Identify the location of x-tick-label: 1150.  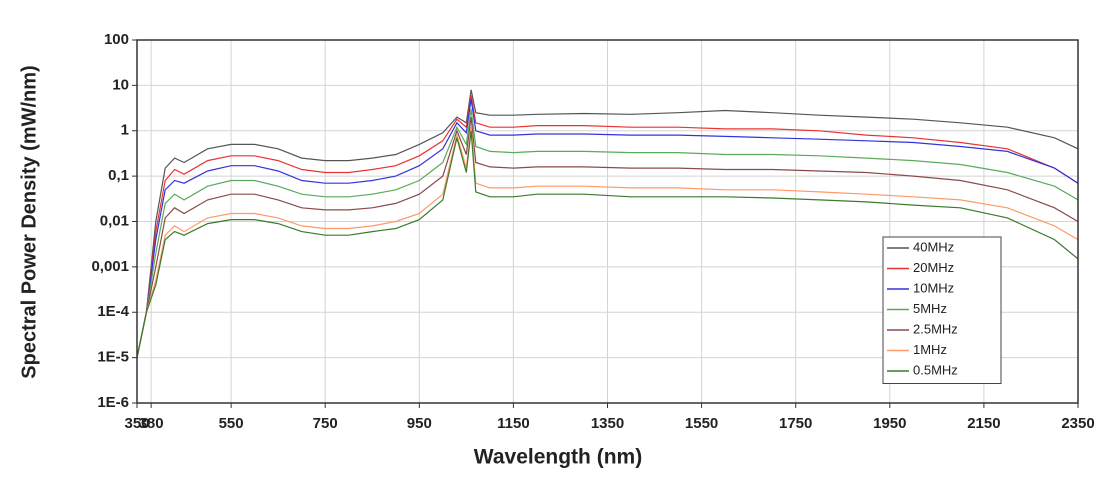
(513, 423).